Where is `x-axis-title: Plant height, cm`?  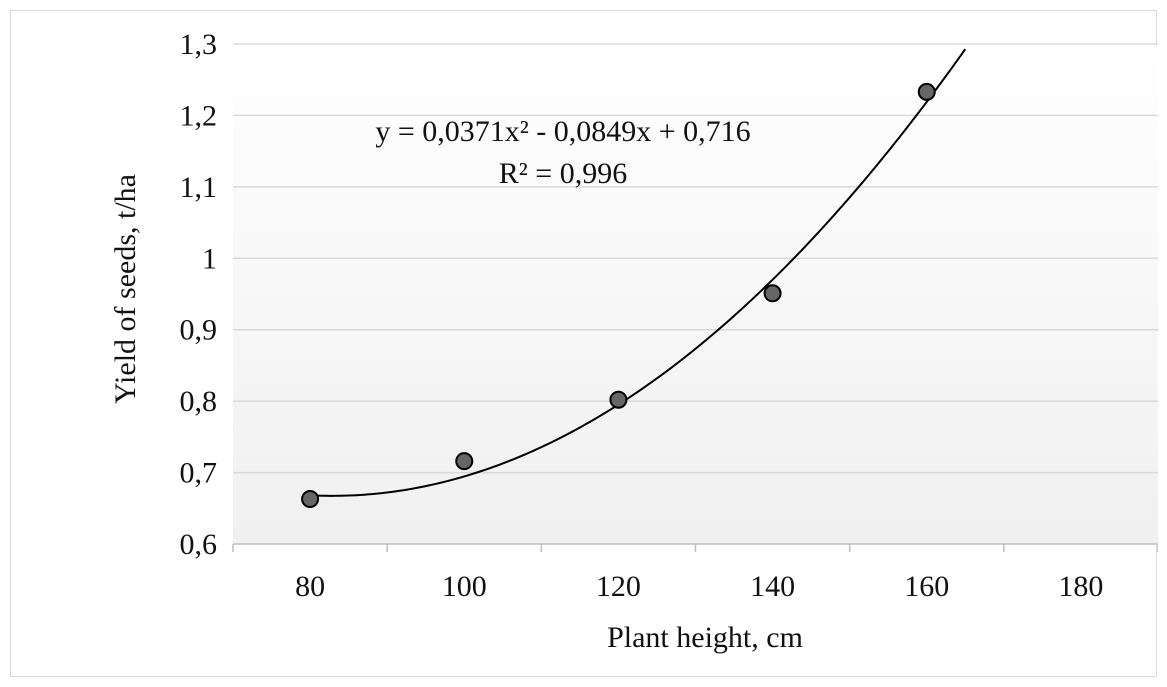 x-axis-title: Plant height, cm is located at coordinates (705, 637).